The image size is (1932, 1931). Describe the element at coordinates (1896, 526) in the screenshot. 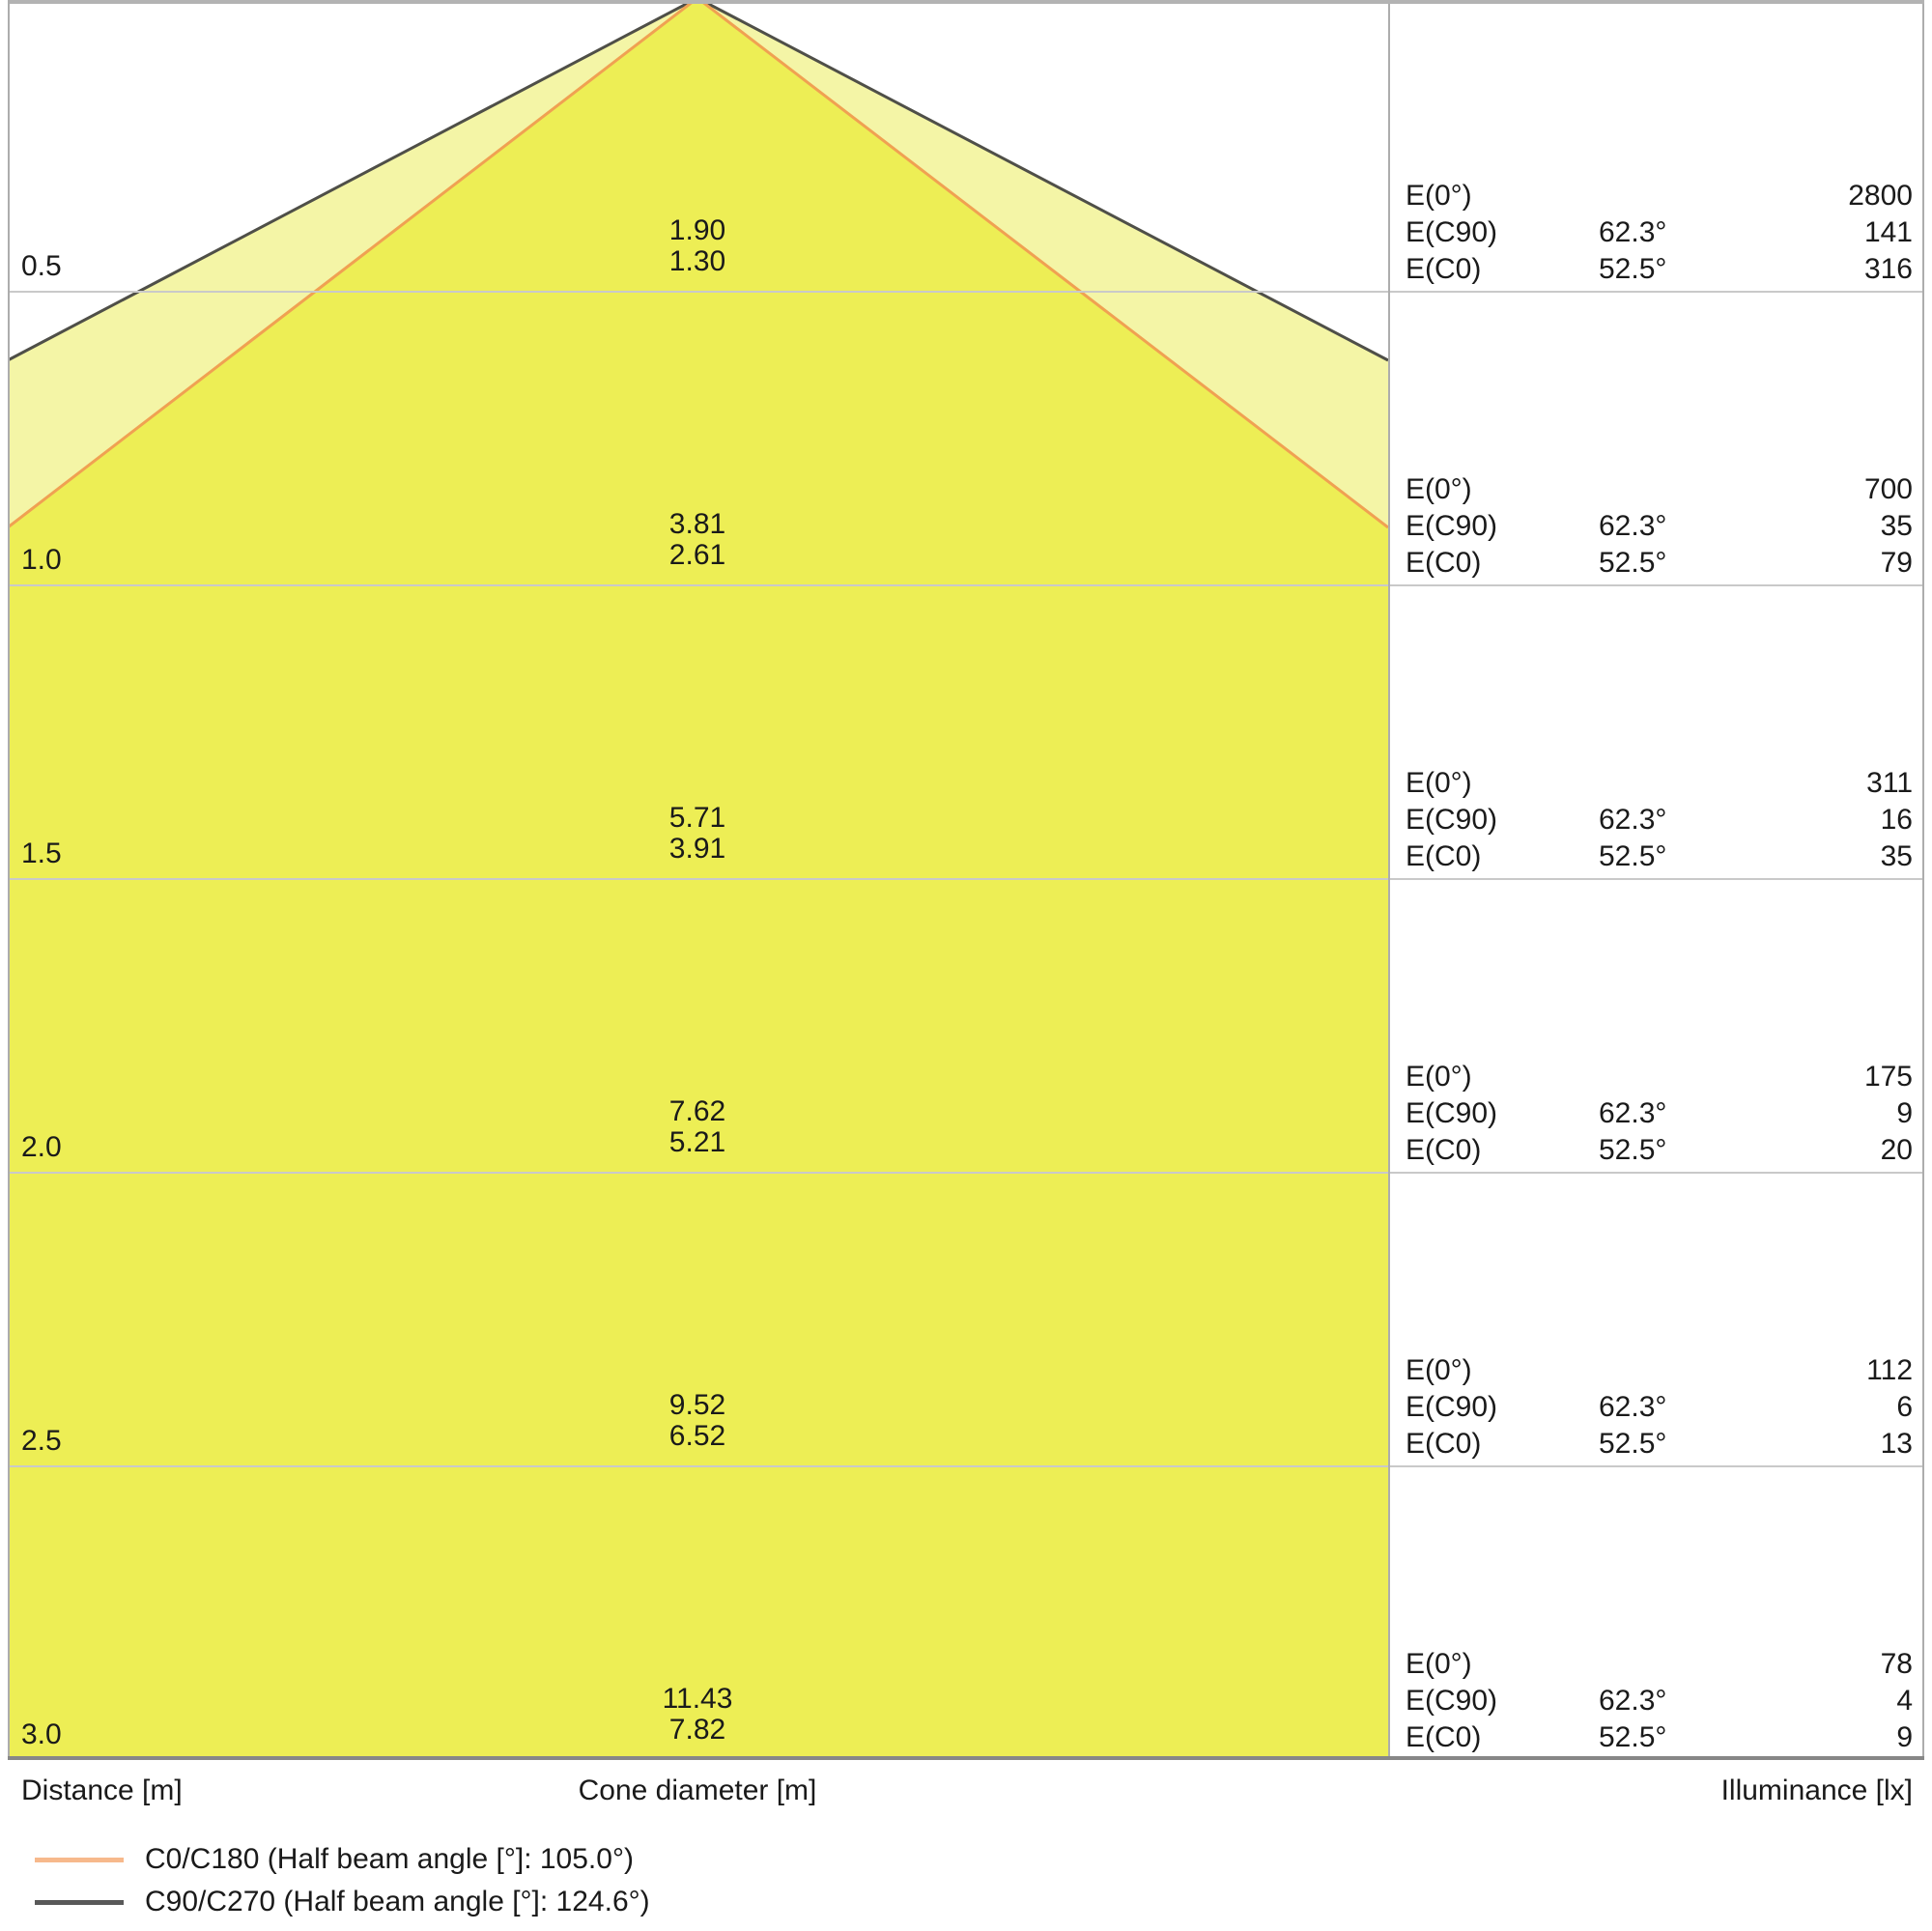

I see `ec90-value: 35` at that location.